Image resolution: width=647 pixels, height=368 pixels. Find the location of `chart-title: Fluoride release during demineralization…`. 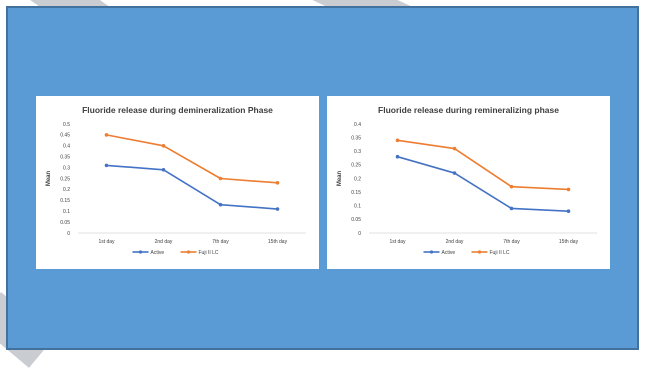

chart-title: Fluoride release during demineralization… is located at coordinates (177, 110).